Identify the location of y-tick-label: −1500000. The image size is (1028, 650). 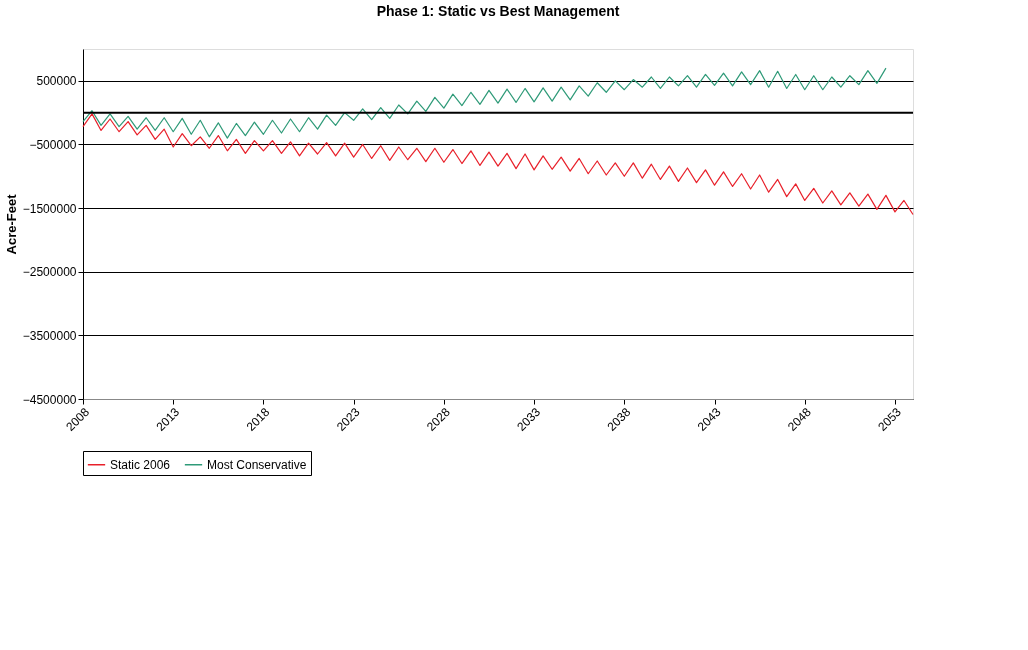
(49, 208).